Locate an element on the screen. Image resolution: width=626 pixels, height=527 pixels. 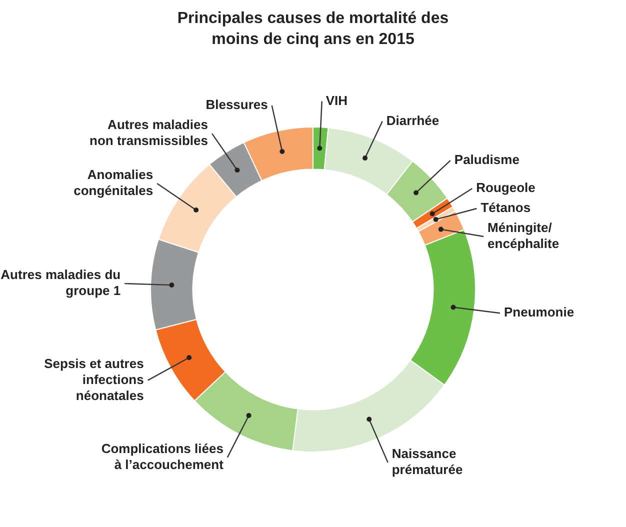
slice-label: Complications liées à l’accouchement is located at coordinates (162, 456).